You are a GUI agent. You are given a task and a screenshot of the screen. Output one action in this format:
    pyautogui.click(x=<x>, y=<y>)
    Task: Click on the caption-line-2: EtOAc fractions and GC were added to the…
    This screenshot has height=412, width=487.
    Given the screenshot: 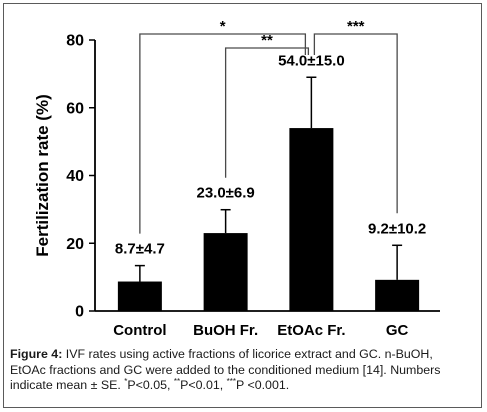 What is the action you would take?
    pyautogui.click(x=225, y=369)
    